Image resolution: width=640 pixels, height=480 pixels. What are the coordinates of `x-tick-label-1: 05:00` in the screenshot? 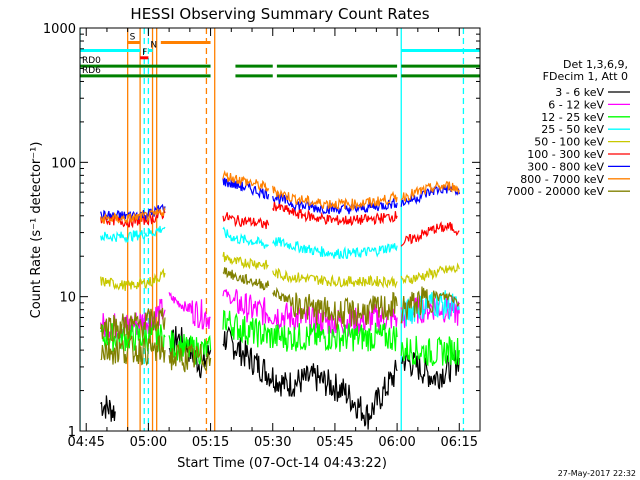 It's located at (148, 442).